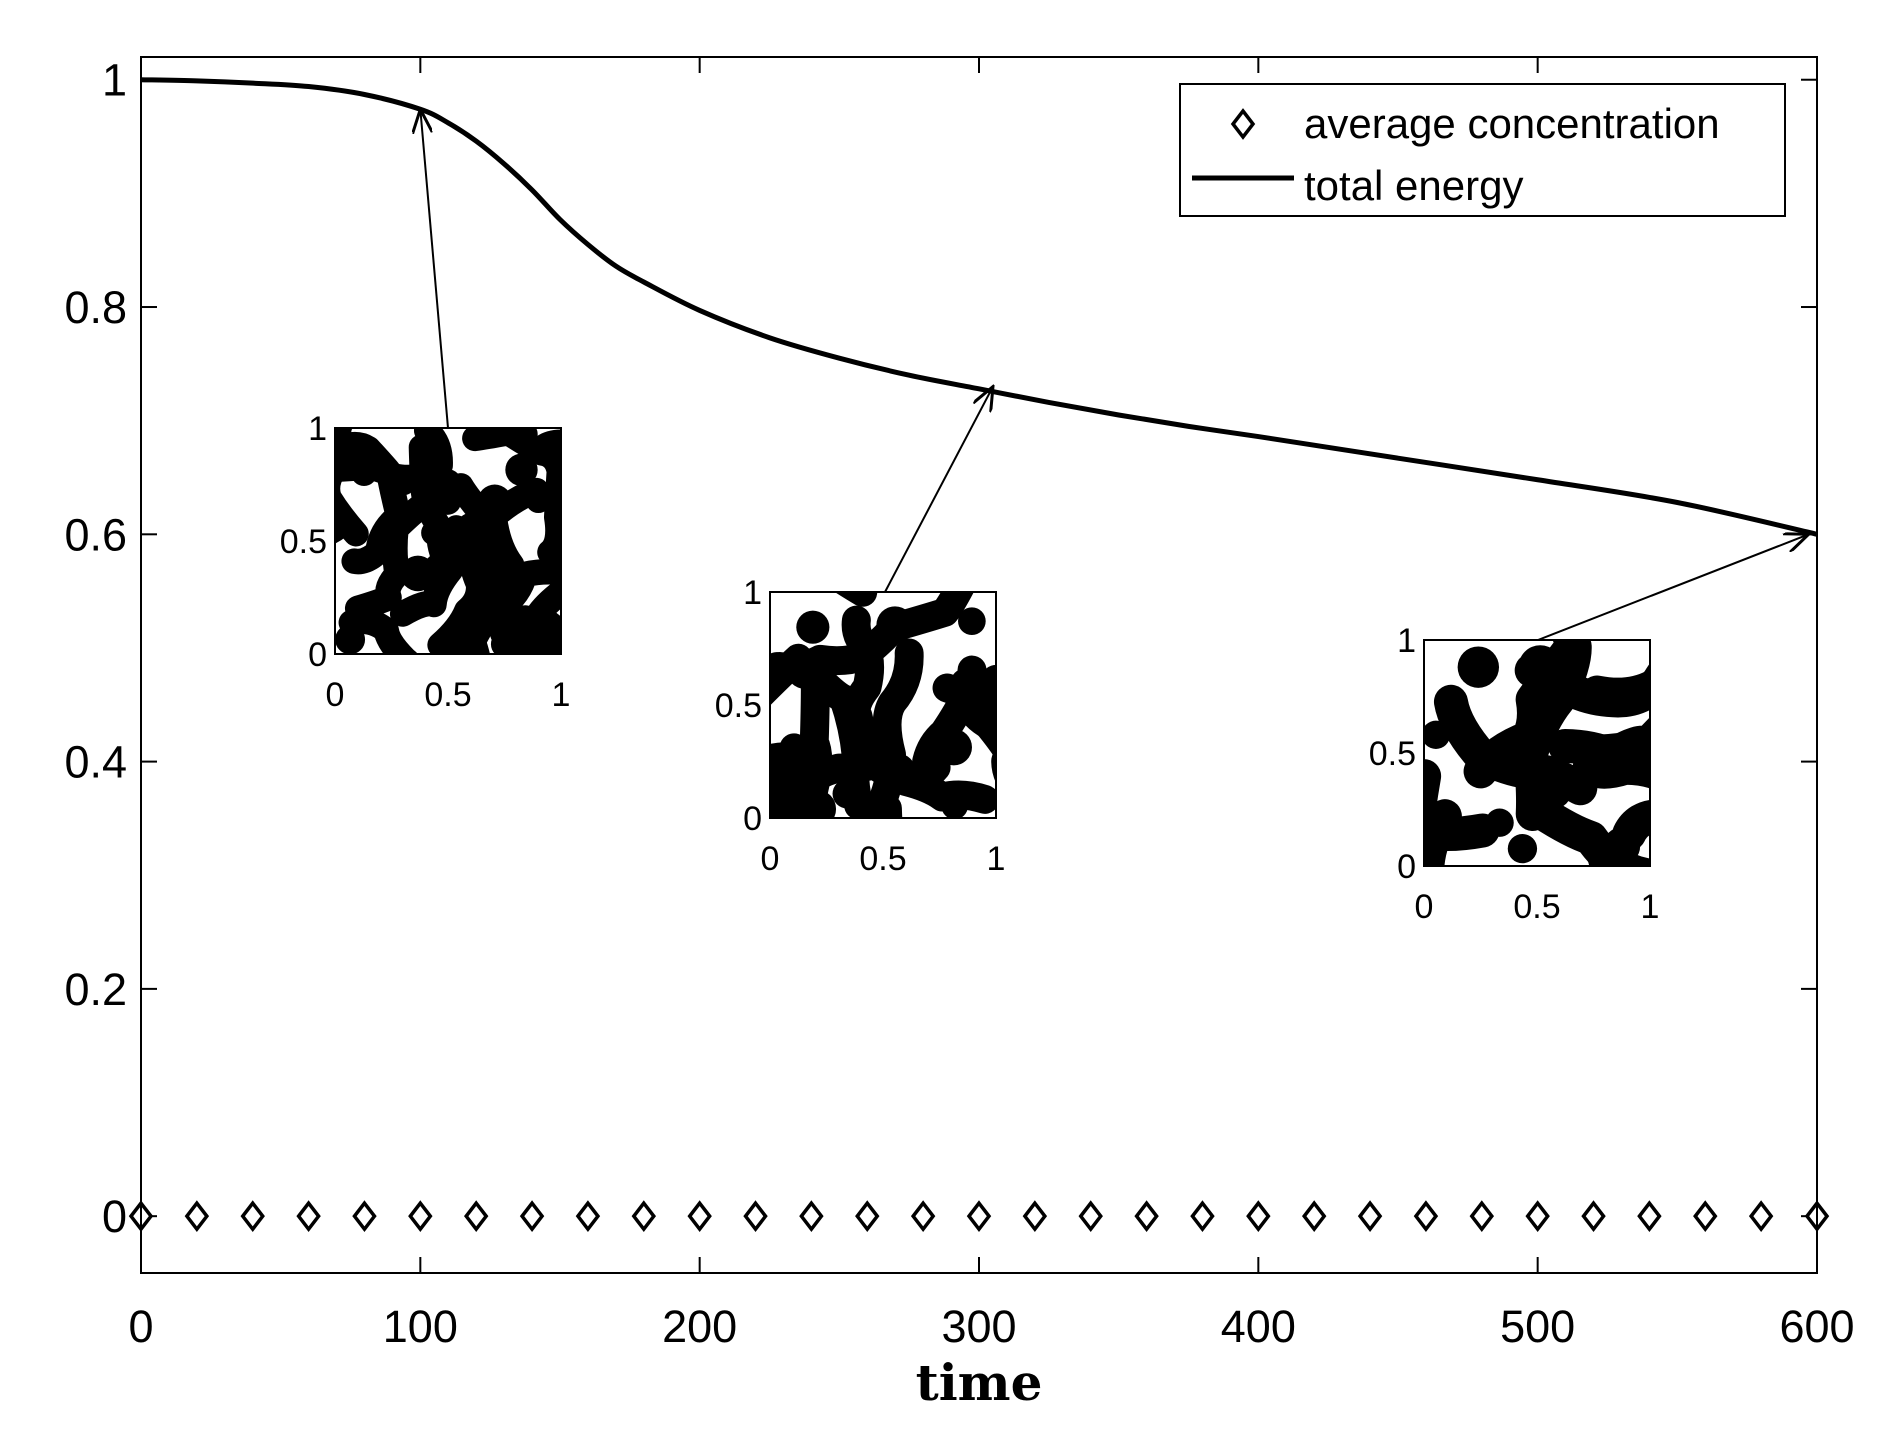  I want to click on y-tick-label: 1, so click(114, 80).